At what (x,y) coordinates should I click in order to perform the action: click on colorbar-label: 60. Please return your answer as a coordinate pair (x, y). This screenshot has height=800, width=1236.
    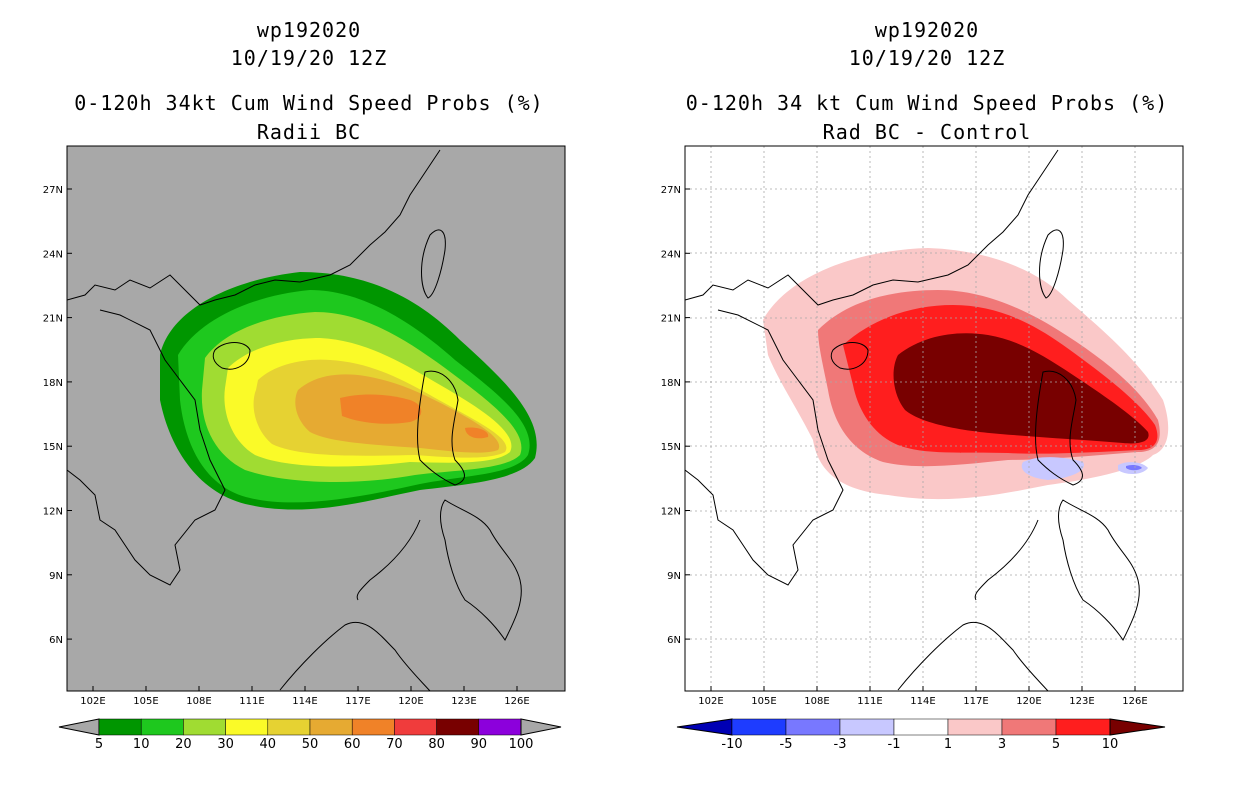
    Looking at the image, I should click on (352, 744).